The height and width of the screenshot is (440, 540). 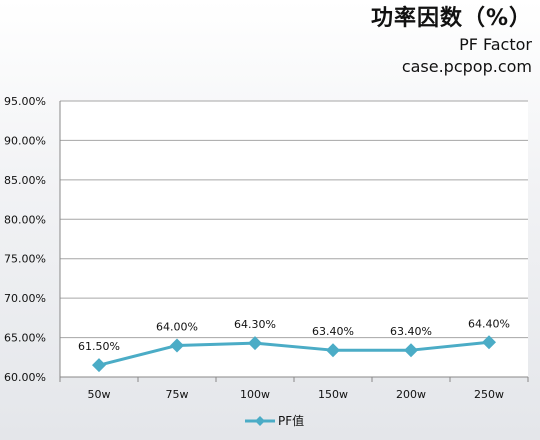 What do you see at coordinates (99, 346) in the screenshot?
I see `data-label: 61.50%` at bounding box center [99, 346].